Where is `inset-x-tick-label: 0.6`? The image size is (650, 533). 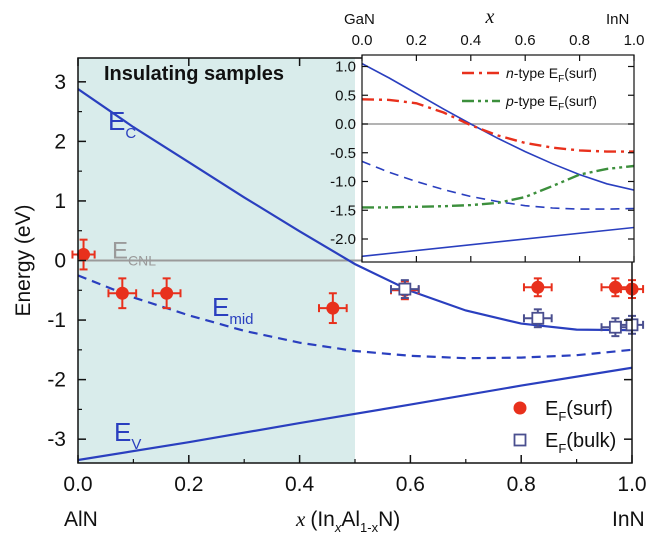
inset-x-tick-label: 0.6 is located at coordinates (525, 40).